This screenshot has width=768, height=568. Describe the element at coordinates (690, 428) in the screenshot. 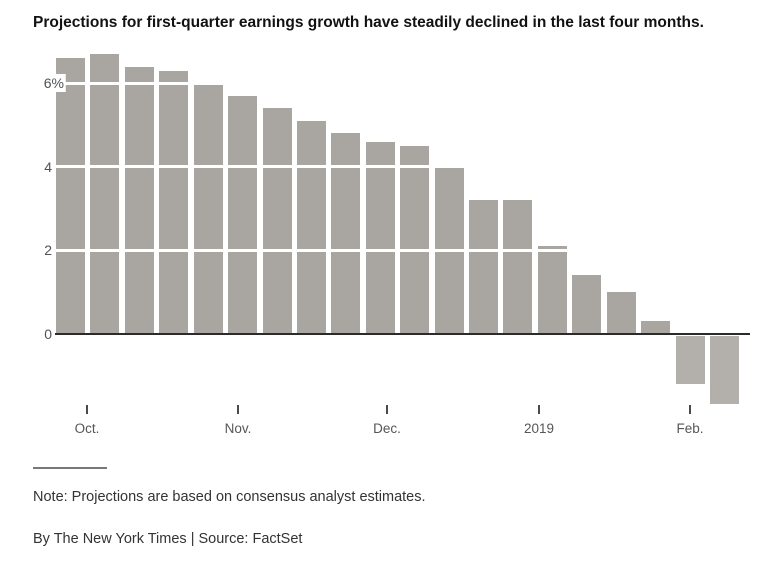

I see `x-axis-tick-label: Feb.` at that location.